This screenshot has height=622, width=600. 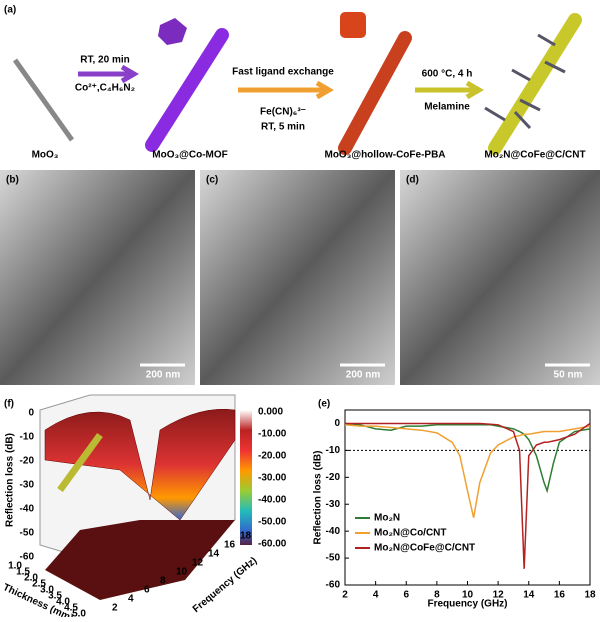 What do you see at coordinates (467, 604) in the screenshot?
I see `label: Frequency (GHz)` at bounding box center [467, 604].